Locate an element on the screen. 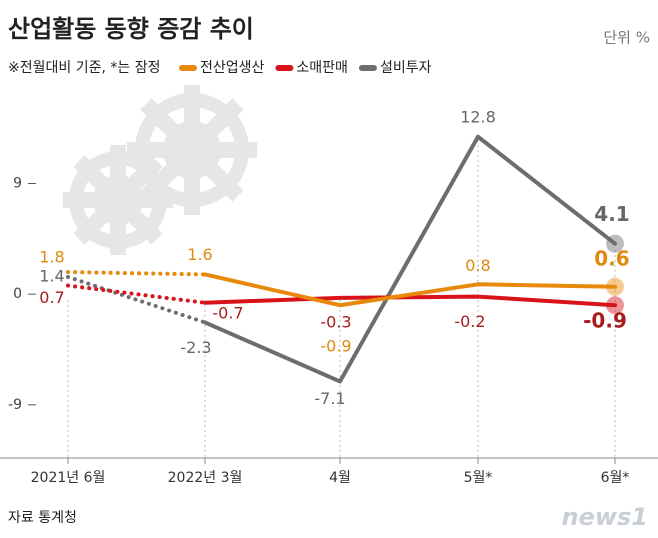 This screenshot has height=538, width=658. value-label: -0.3 is located at coordinates (335, 321).